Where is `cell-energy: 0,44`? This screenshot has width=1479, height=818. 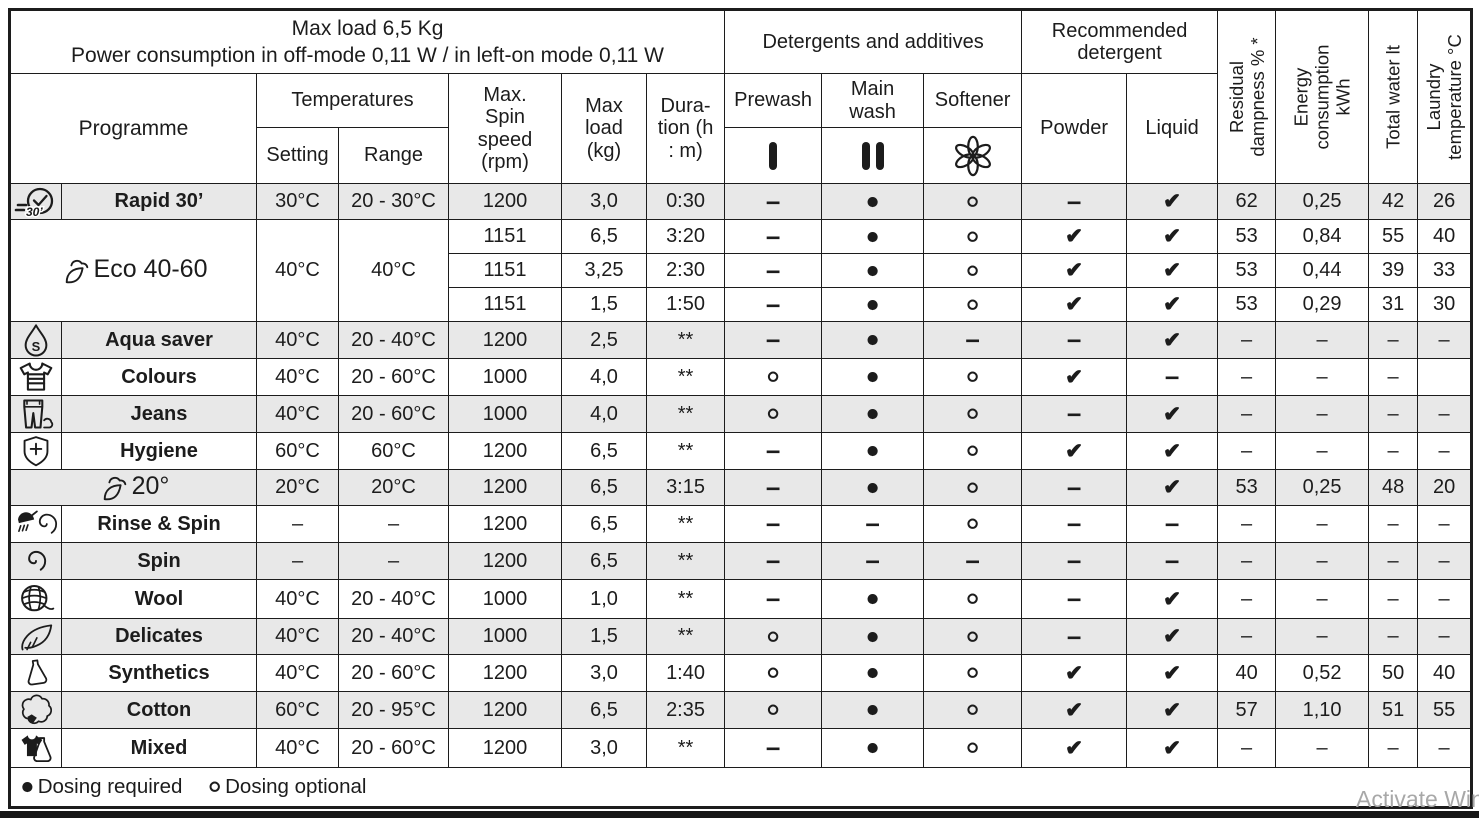 cell-energy: 0,44 is located at coordinates (1322, 270).